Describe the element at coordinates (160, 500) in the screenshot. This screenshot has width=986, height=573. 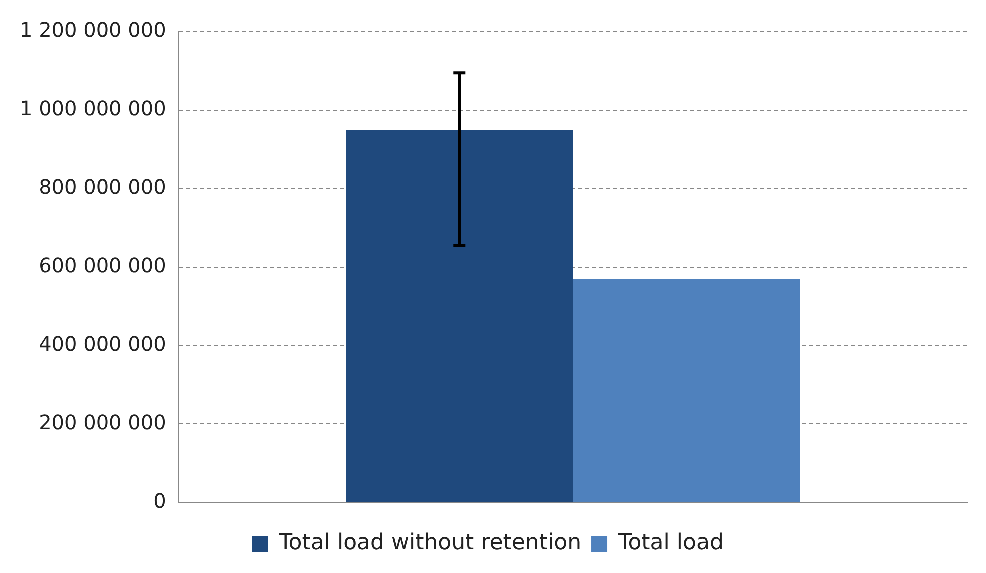
I see `y-tick-label: 0` at that location.